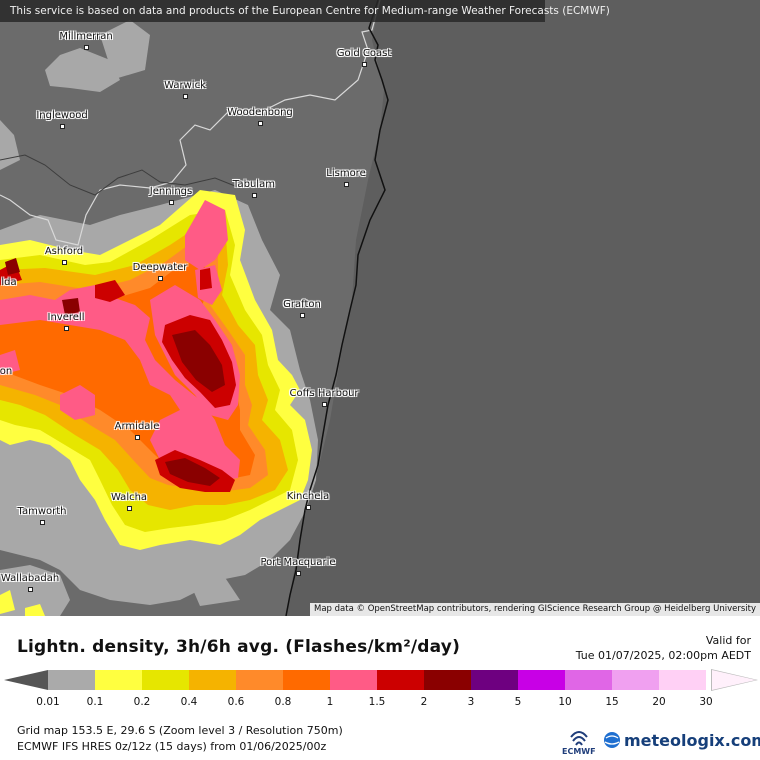 The width and height of the screenshot is (760, 760). What do you see at coordinates (346, 173) in the screenshot?
I see `city-label: Lismore` at bounding box center [346, 173].